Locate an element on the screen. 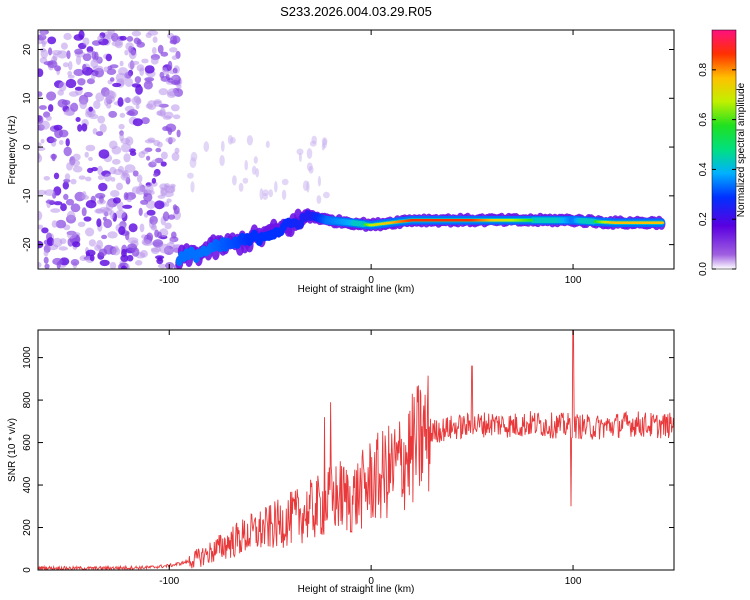 This screenshot has height=600, width=750. snr-xtick-label: 100 is located at coordinates (573, 581).